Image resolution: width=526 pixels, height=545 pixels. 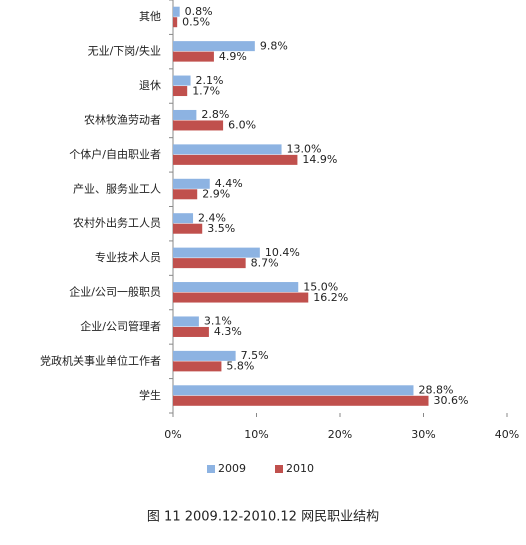 What do you see at coordinates (435, 390) in the screenshot?
I see `value-label: 28.8%` at bounding box center [435, 390].